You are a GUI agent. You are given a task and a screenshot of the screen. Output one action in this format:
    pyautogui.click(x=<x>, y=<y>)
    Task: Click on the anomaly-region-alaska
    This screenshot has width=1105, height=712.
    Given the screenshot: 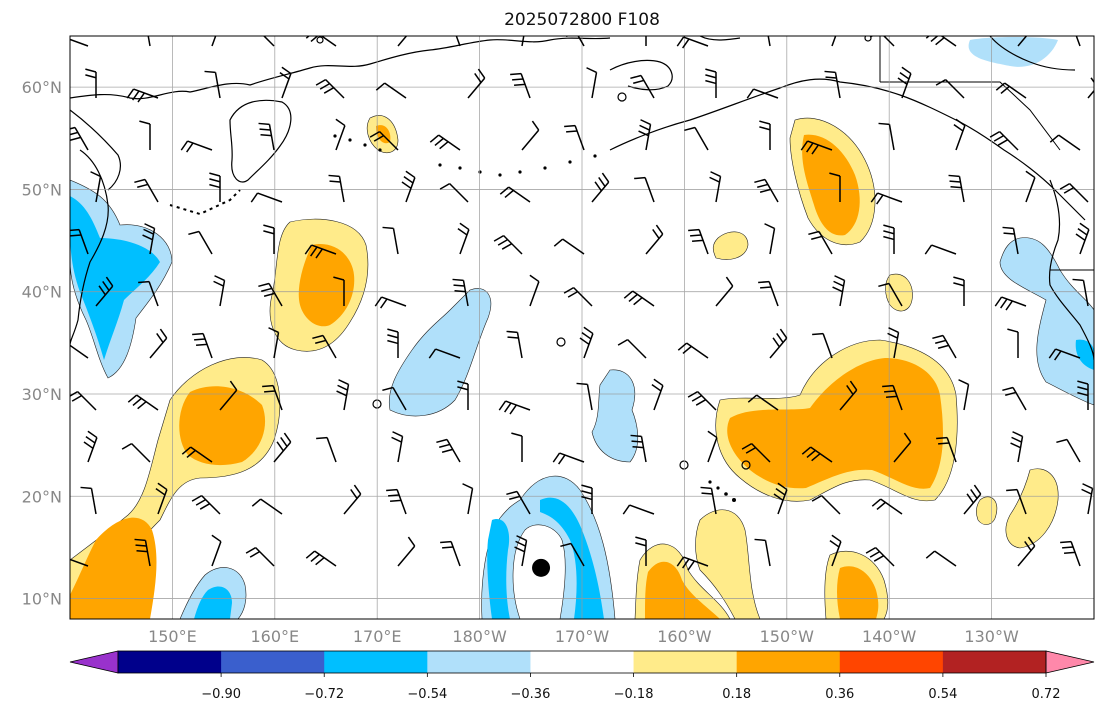 What is the action you would take?
    pyautogui.click(x=1013, y=52)
    